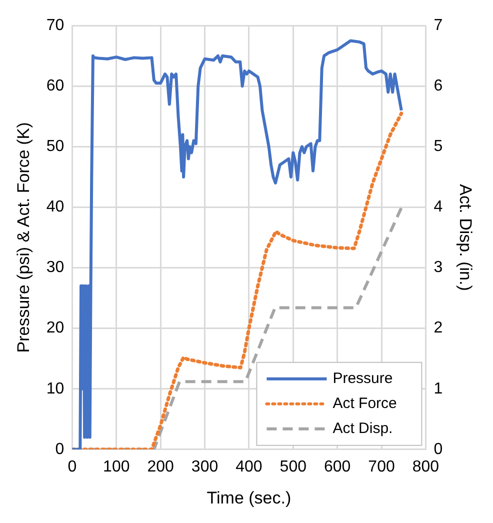 Image resolution: width=493 pixels, height=523 pixels. What do you see at coordinates (204, 467) in the screenshot?
I see `x-tick-label: 300` at bounding box center [204, 467].